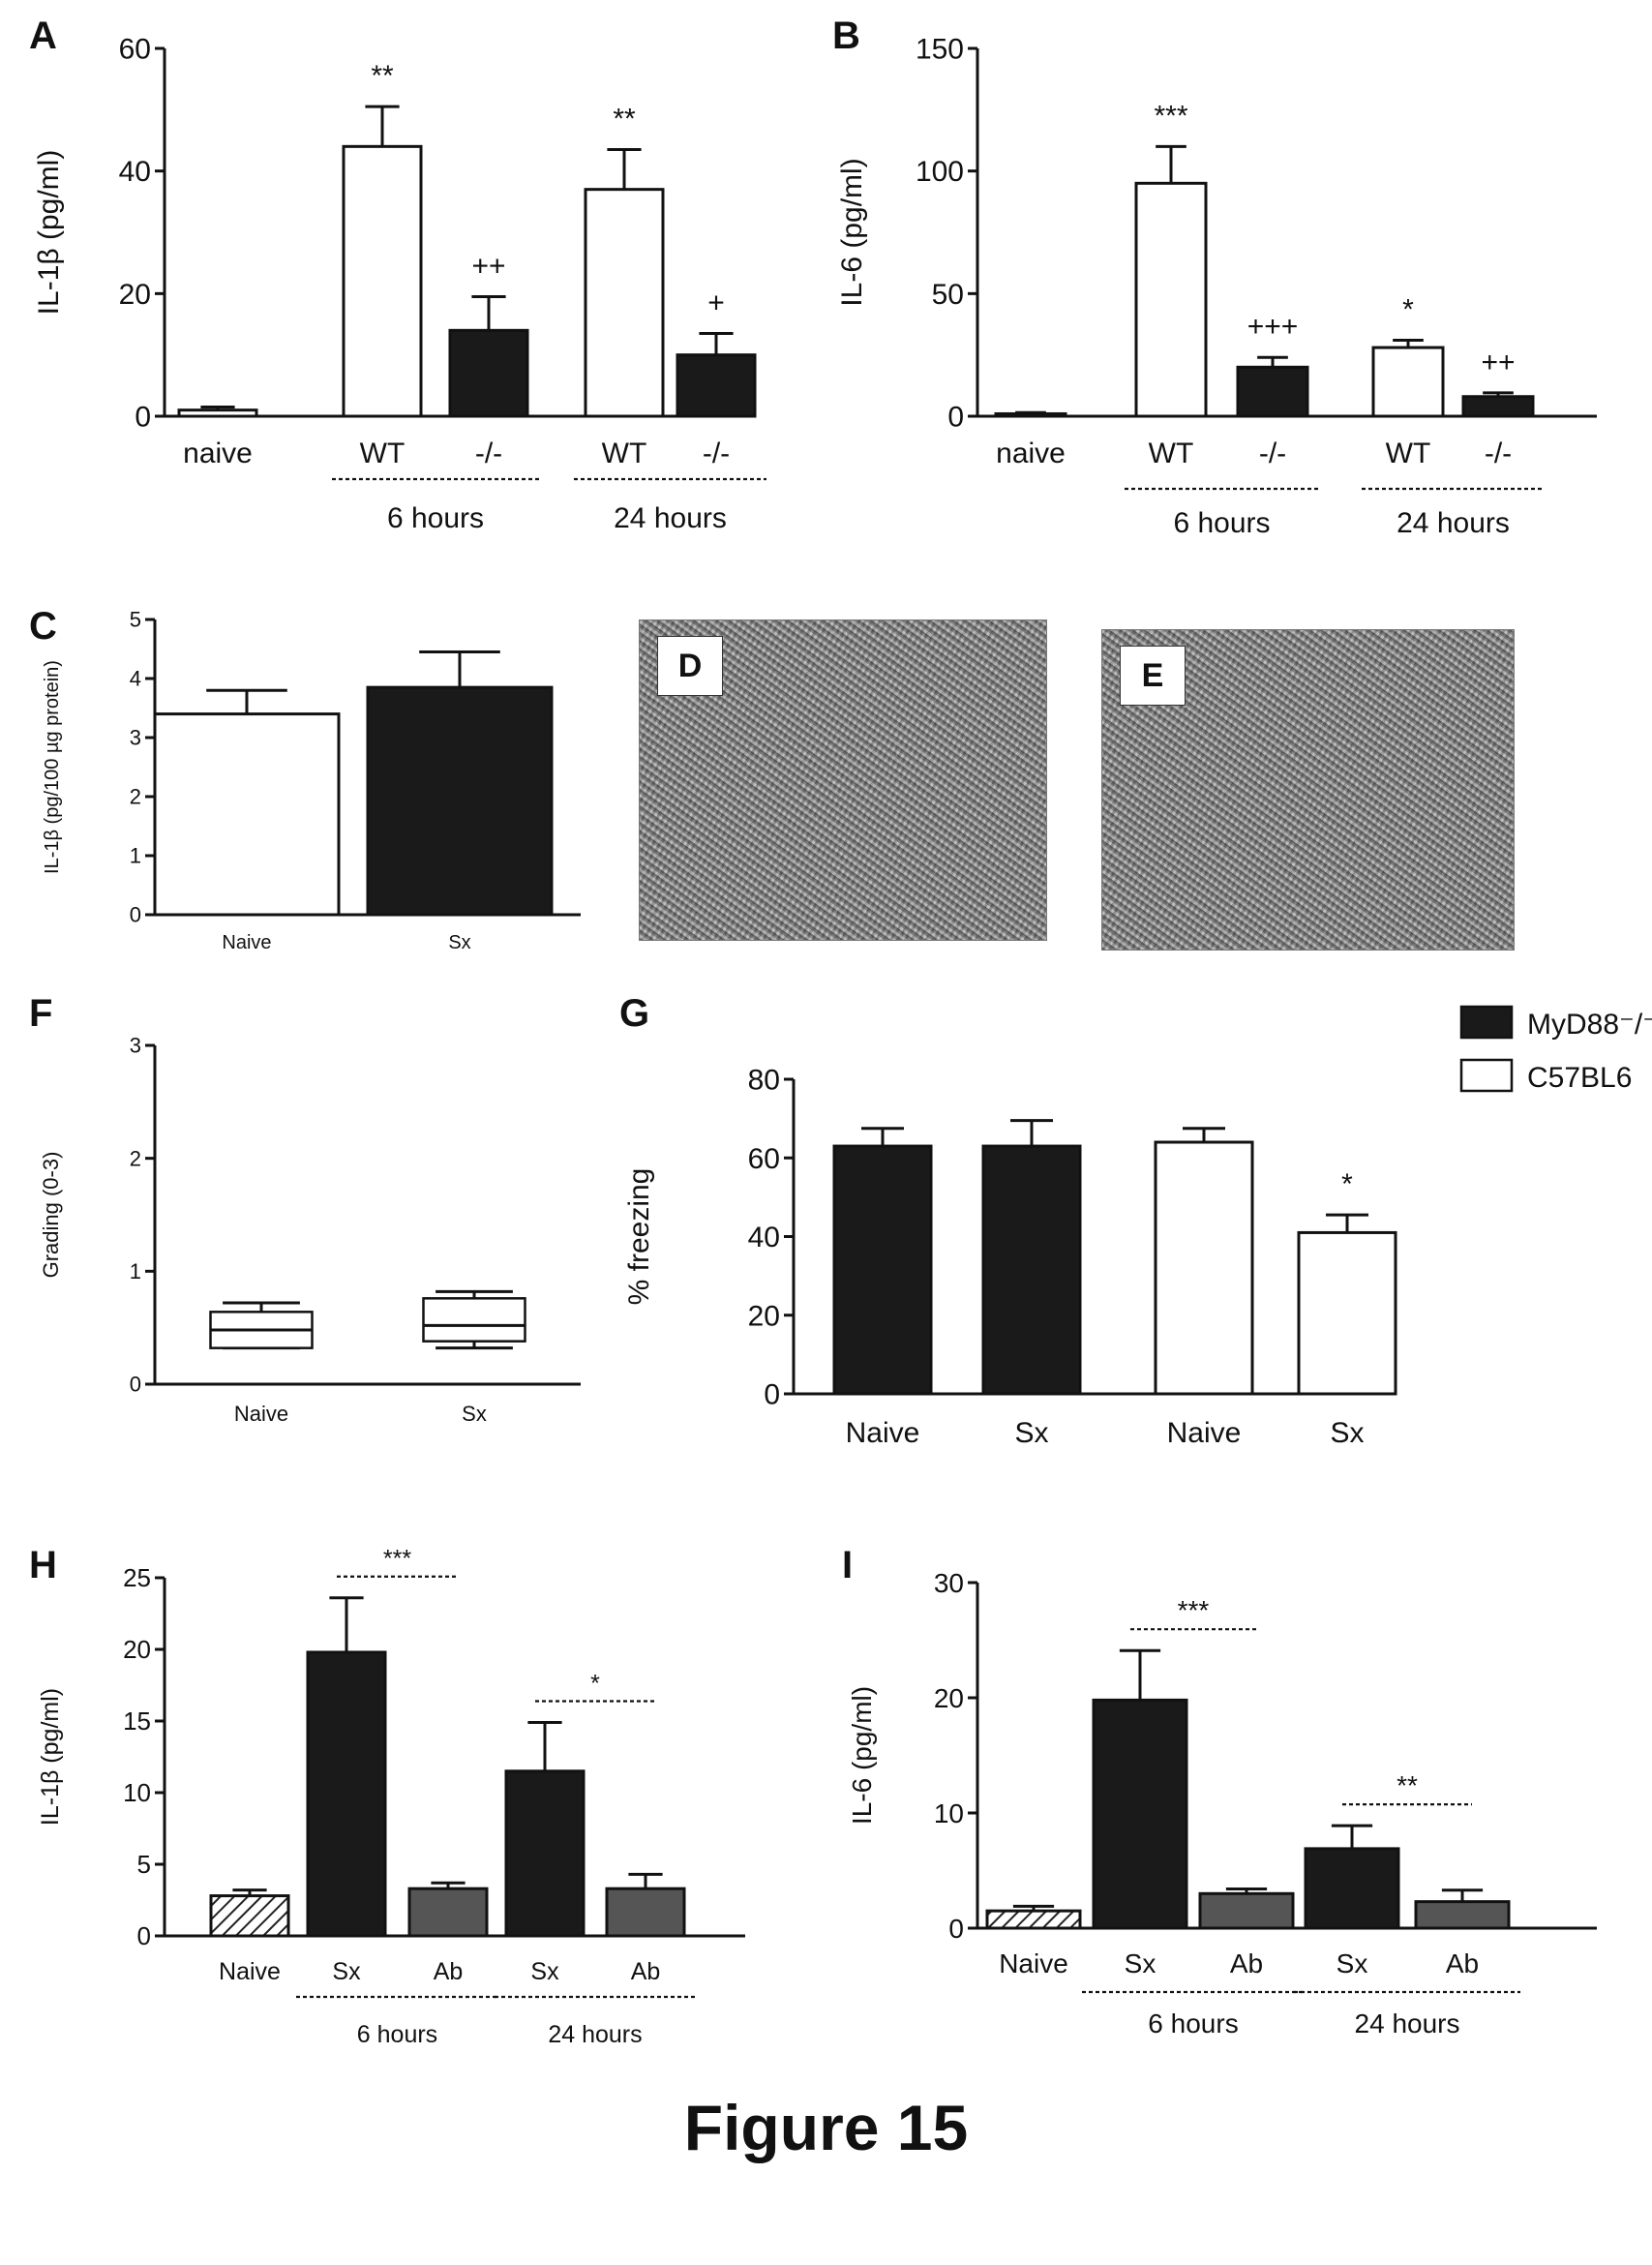 This screenshot has width=1652, height=2265. What do you see at coordinates (40, 1013) in the screenshot?
I see `panel-letter-f: F` at bounding box center [40, 1013].